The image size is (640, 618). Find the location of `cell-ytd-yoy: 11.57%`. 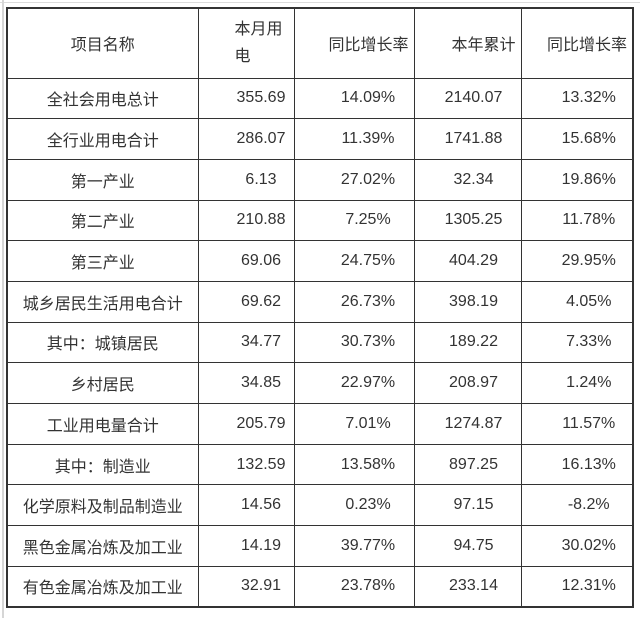

cell-ytd-yoy: 11.57% is located at coordinates (577, 424).